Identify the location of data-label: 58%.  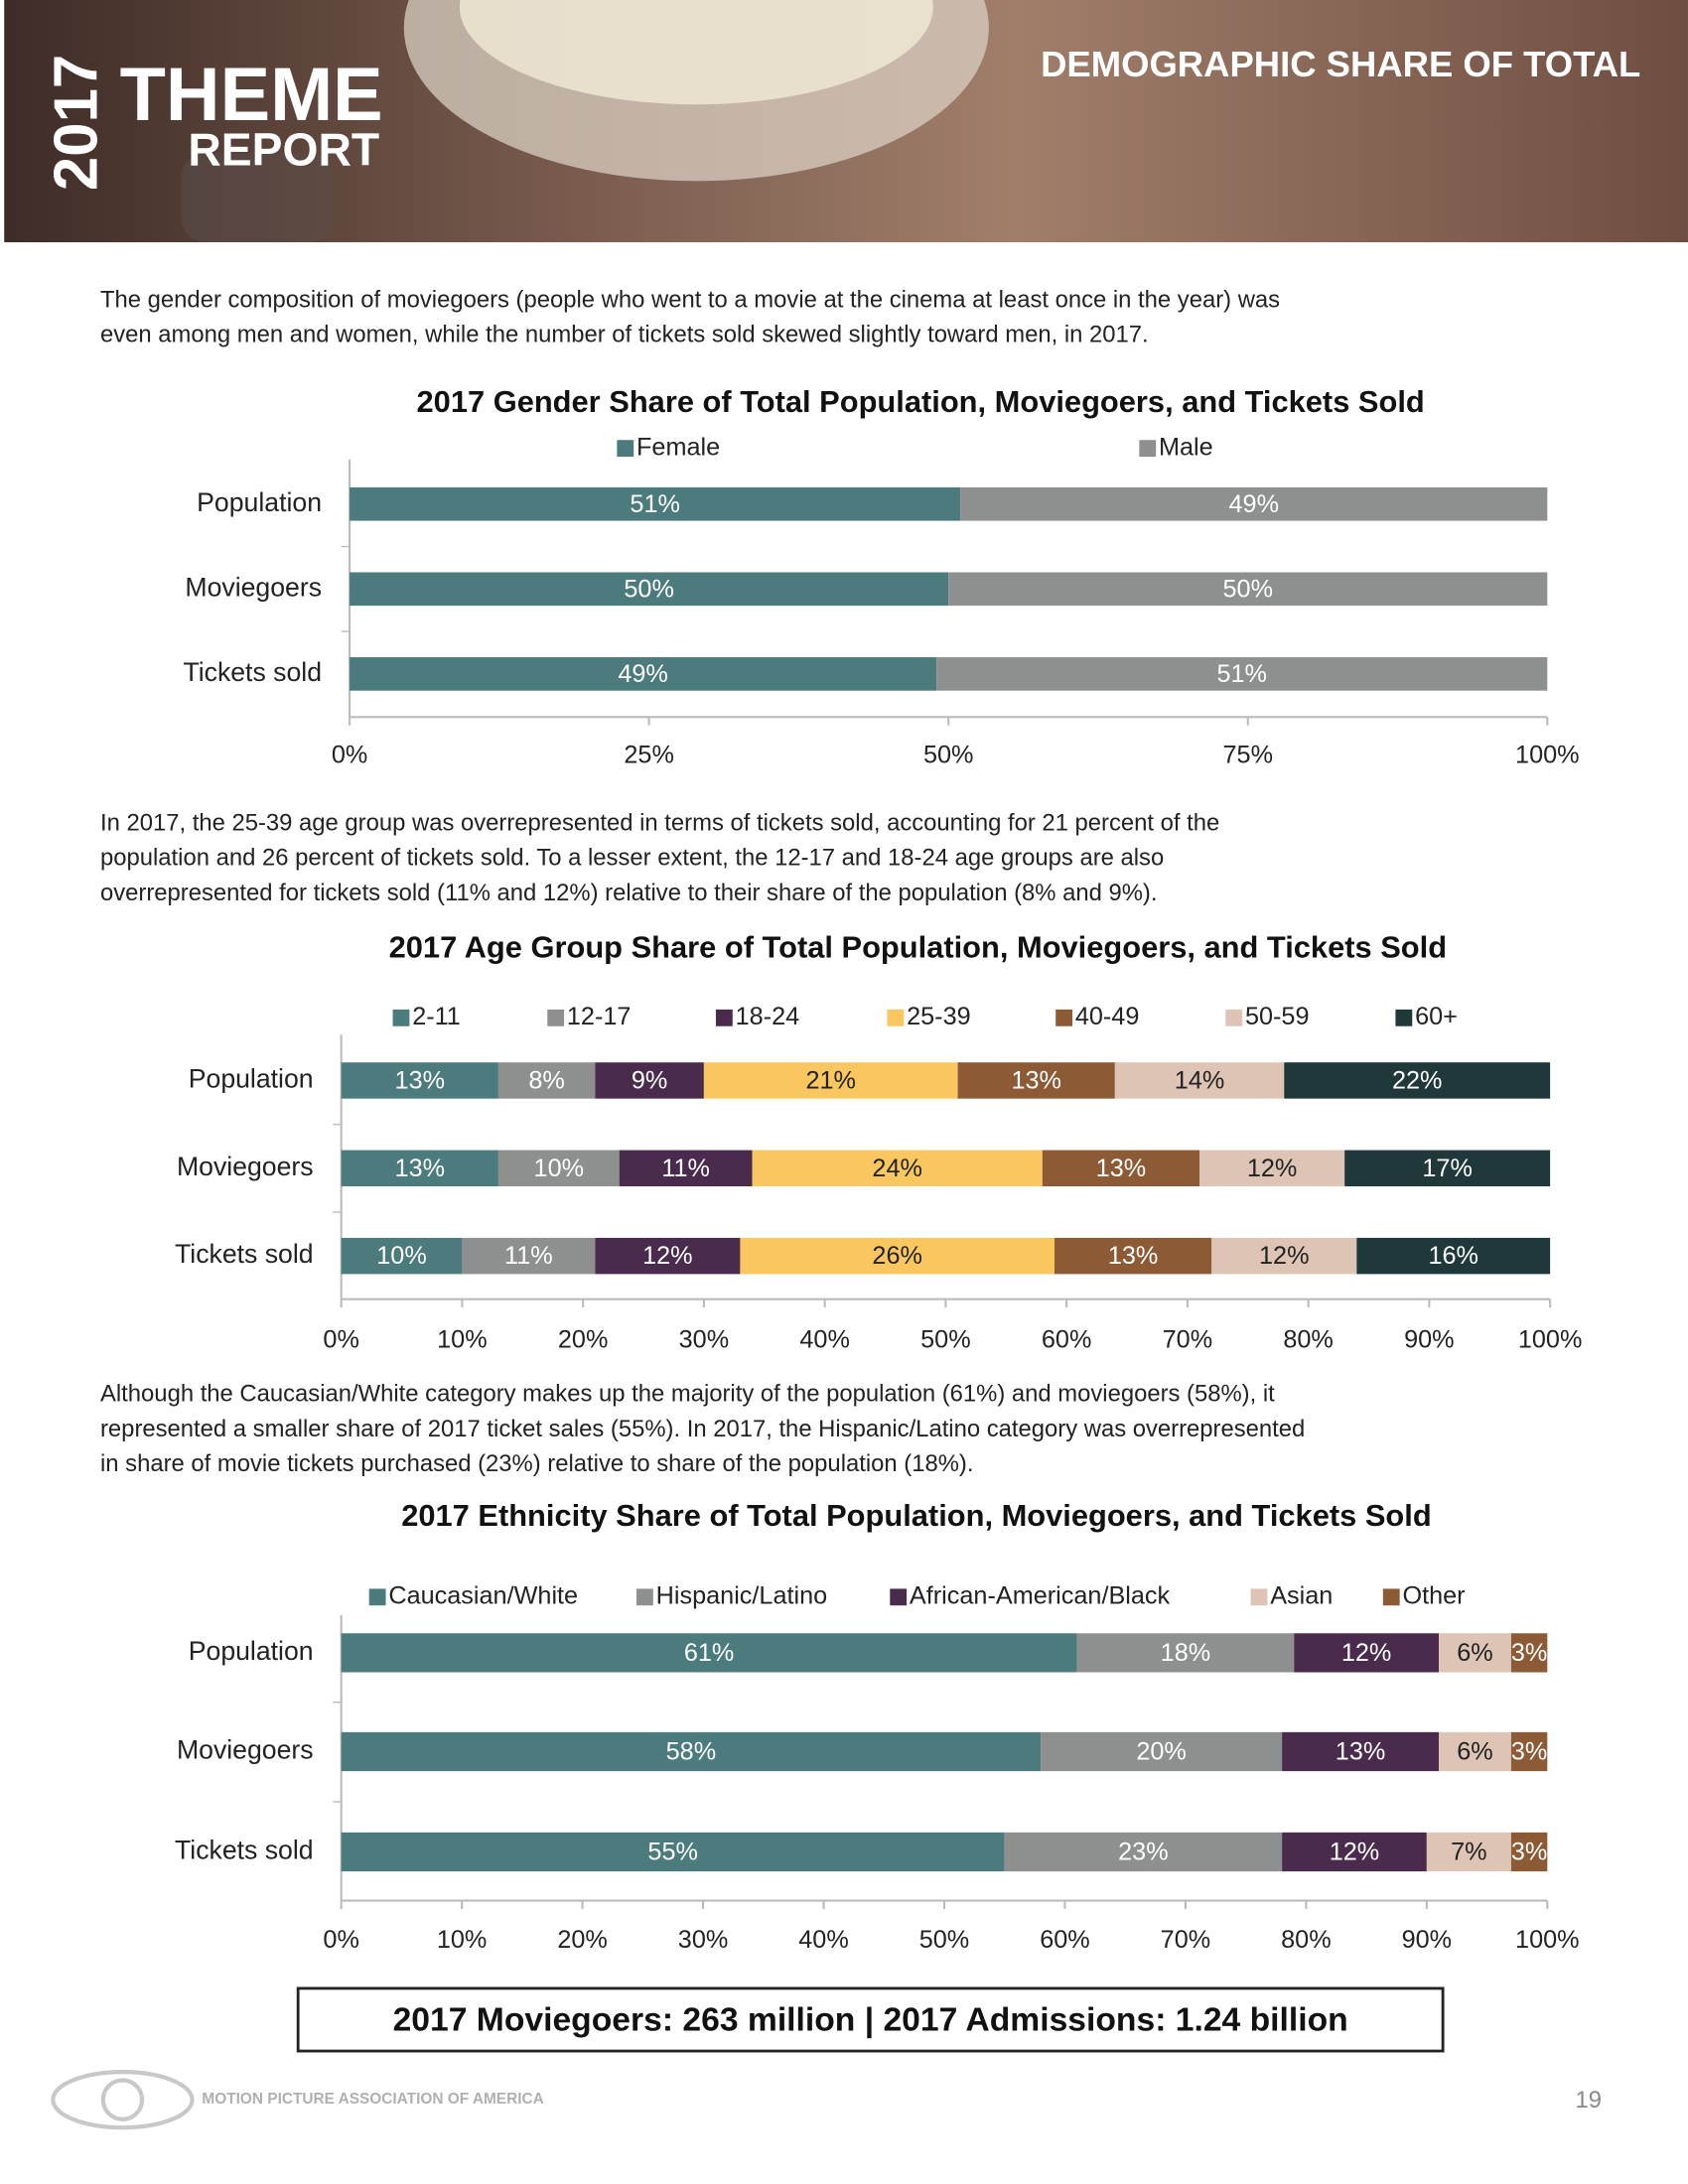
(691, 1752).